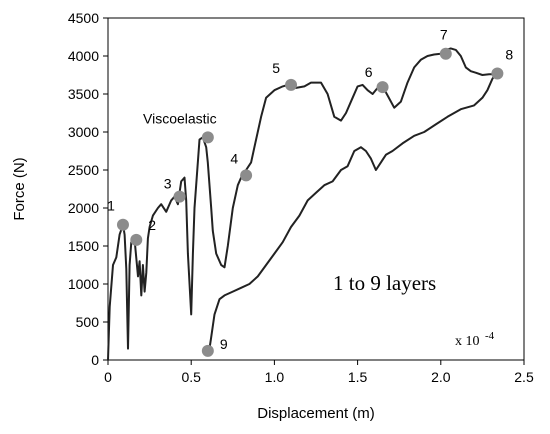 This screenshot has width=550, height=434. What do you see at coordinates (234, 158) in the screenshot?
I see `marker-label: 4` at bounding box center [234, 158].